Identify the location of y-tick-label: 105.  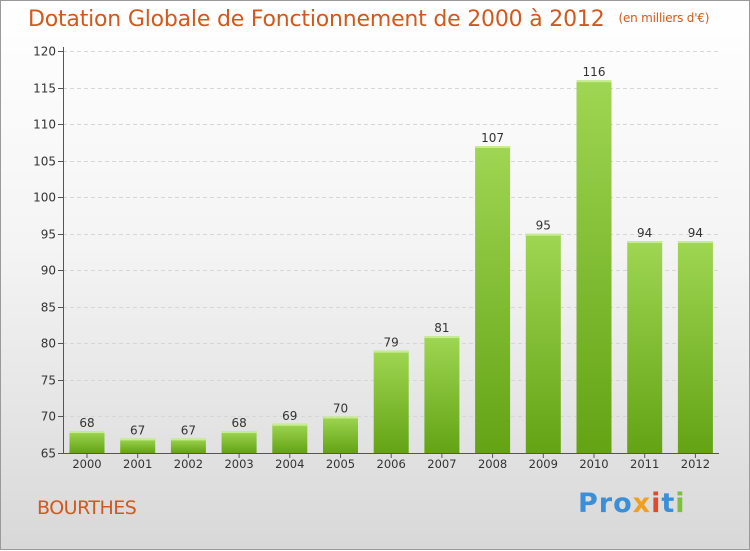
(44, 162).